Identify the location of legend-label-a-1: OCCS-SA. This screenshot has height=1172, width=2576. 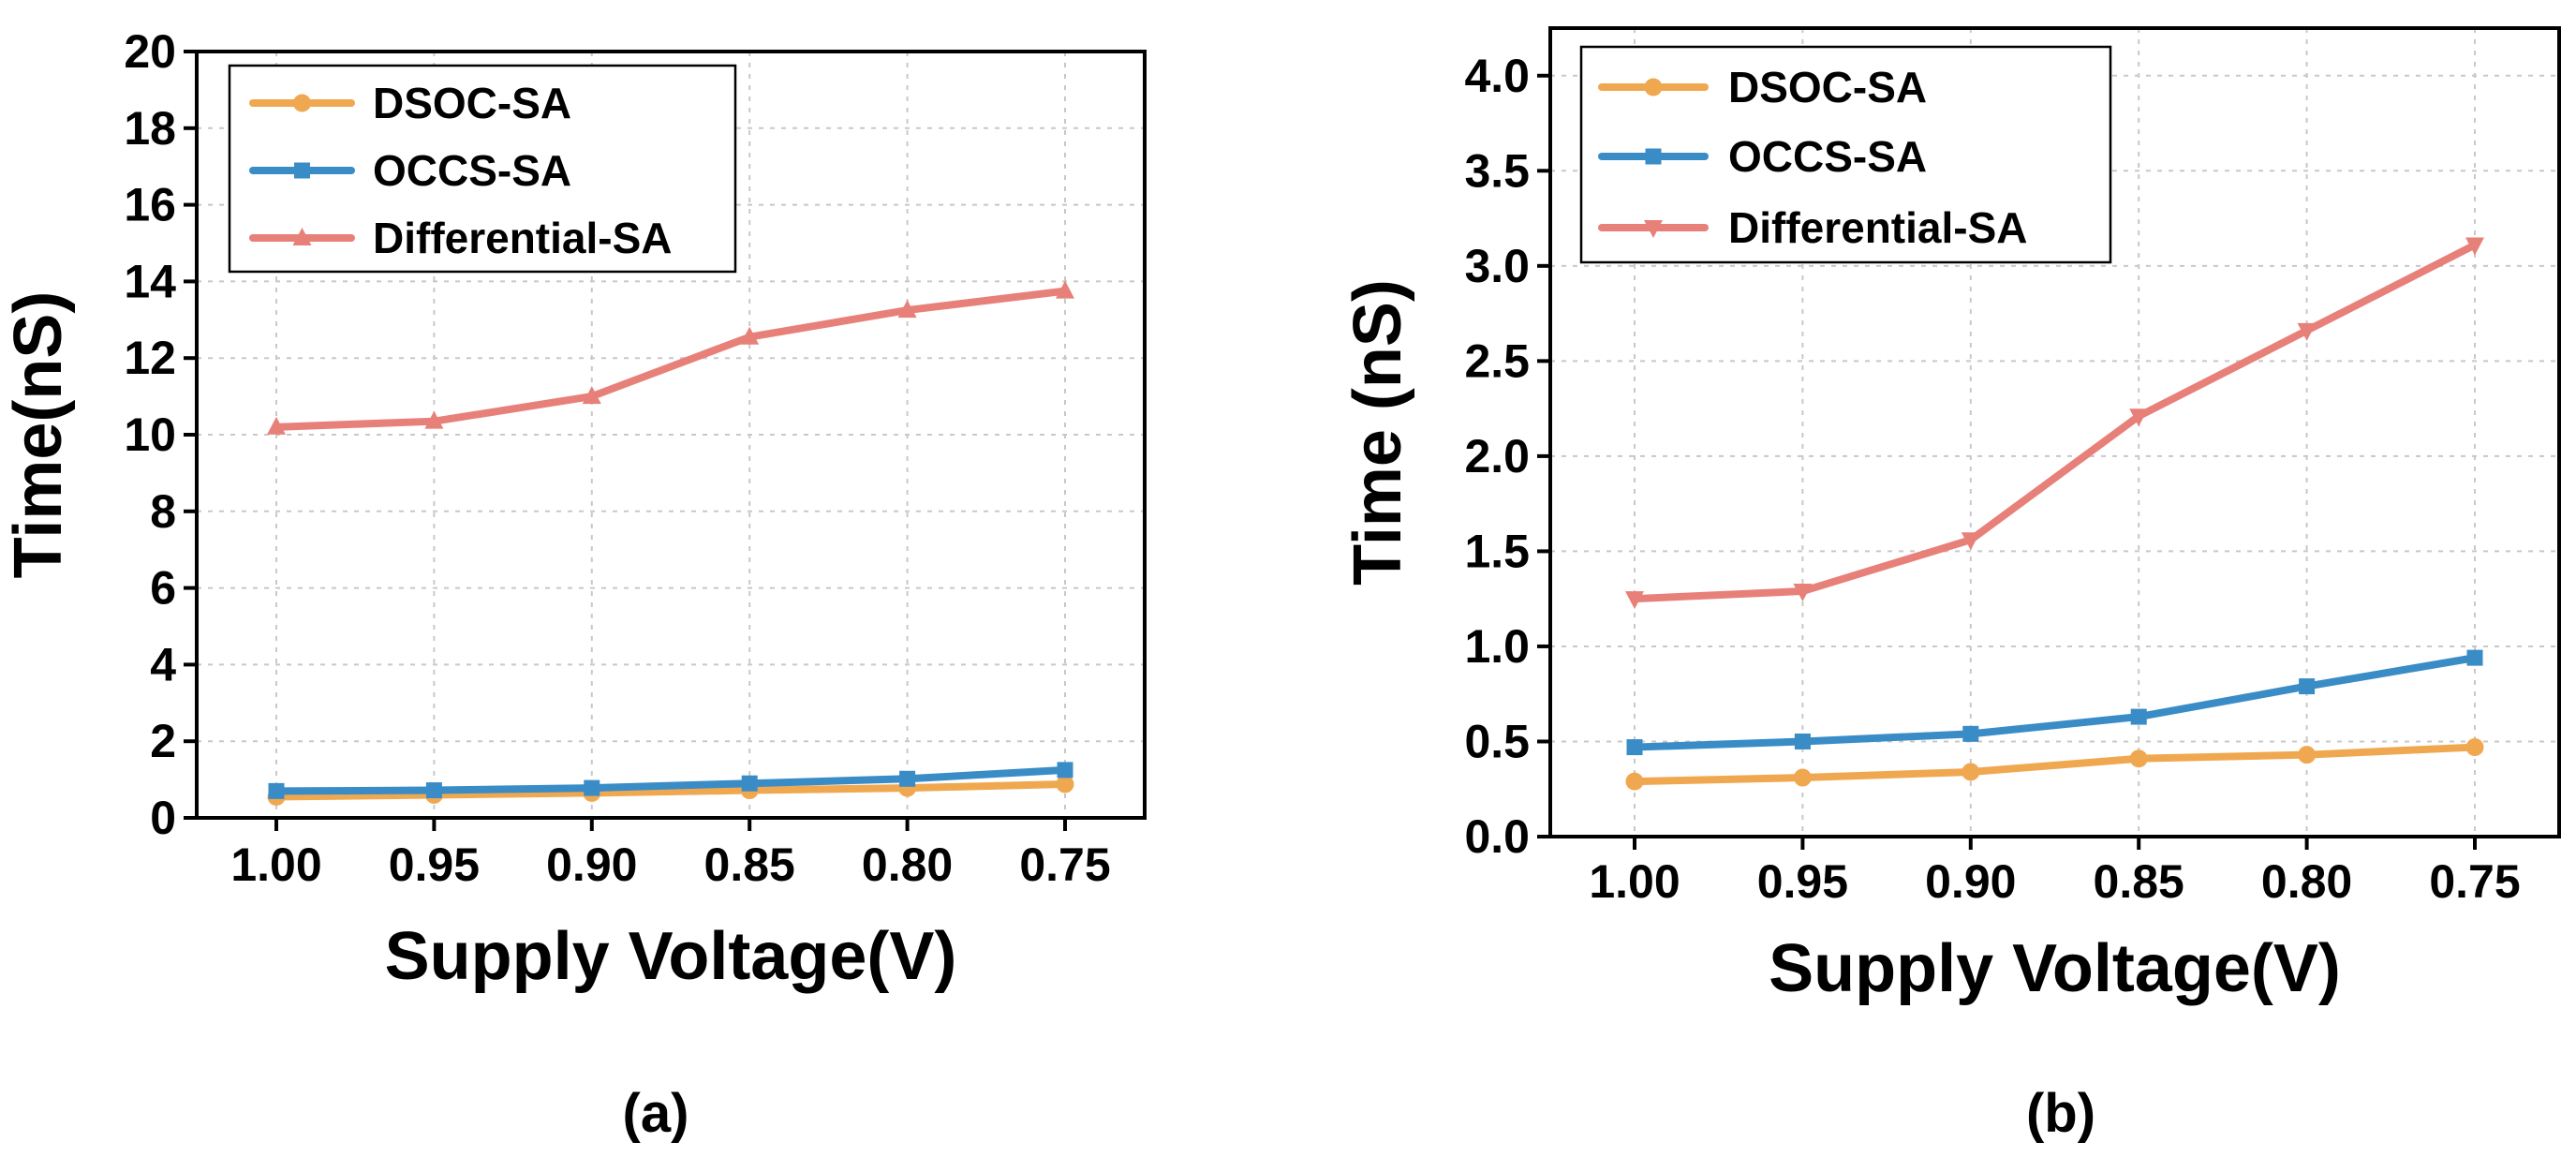
(472, 170).